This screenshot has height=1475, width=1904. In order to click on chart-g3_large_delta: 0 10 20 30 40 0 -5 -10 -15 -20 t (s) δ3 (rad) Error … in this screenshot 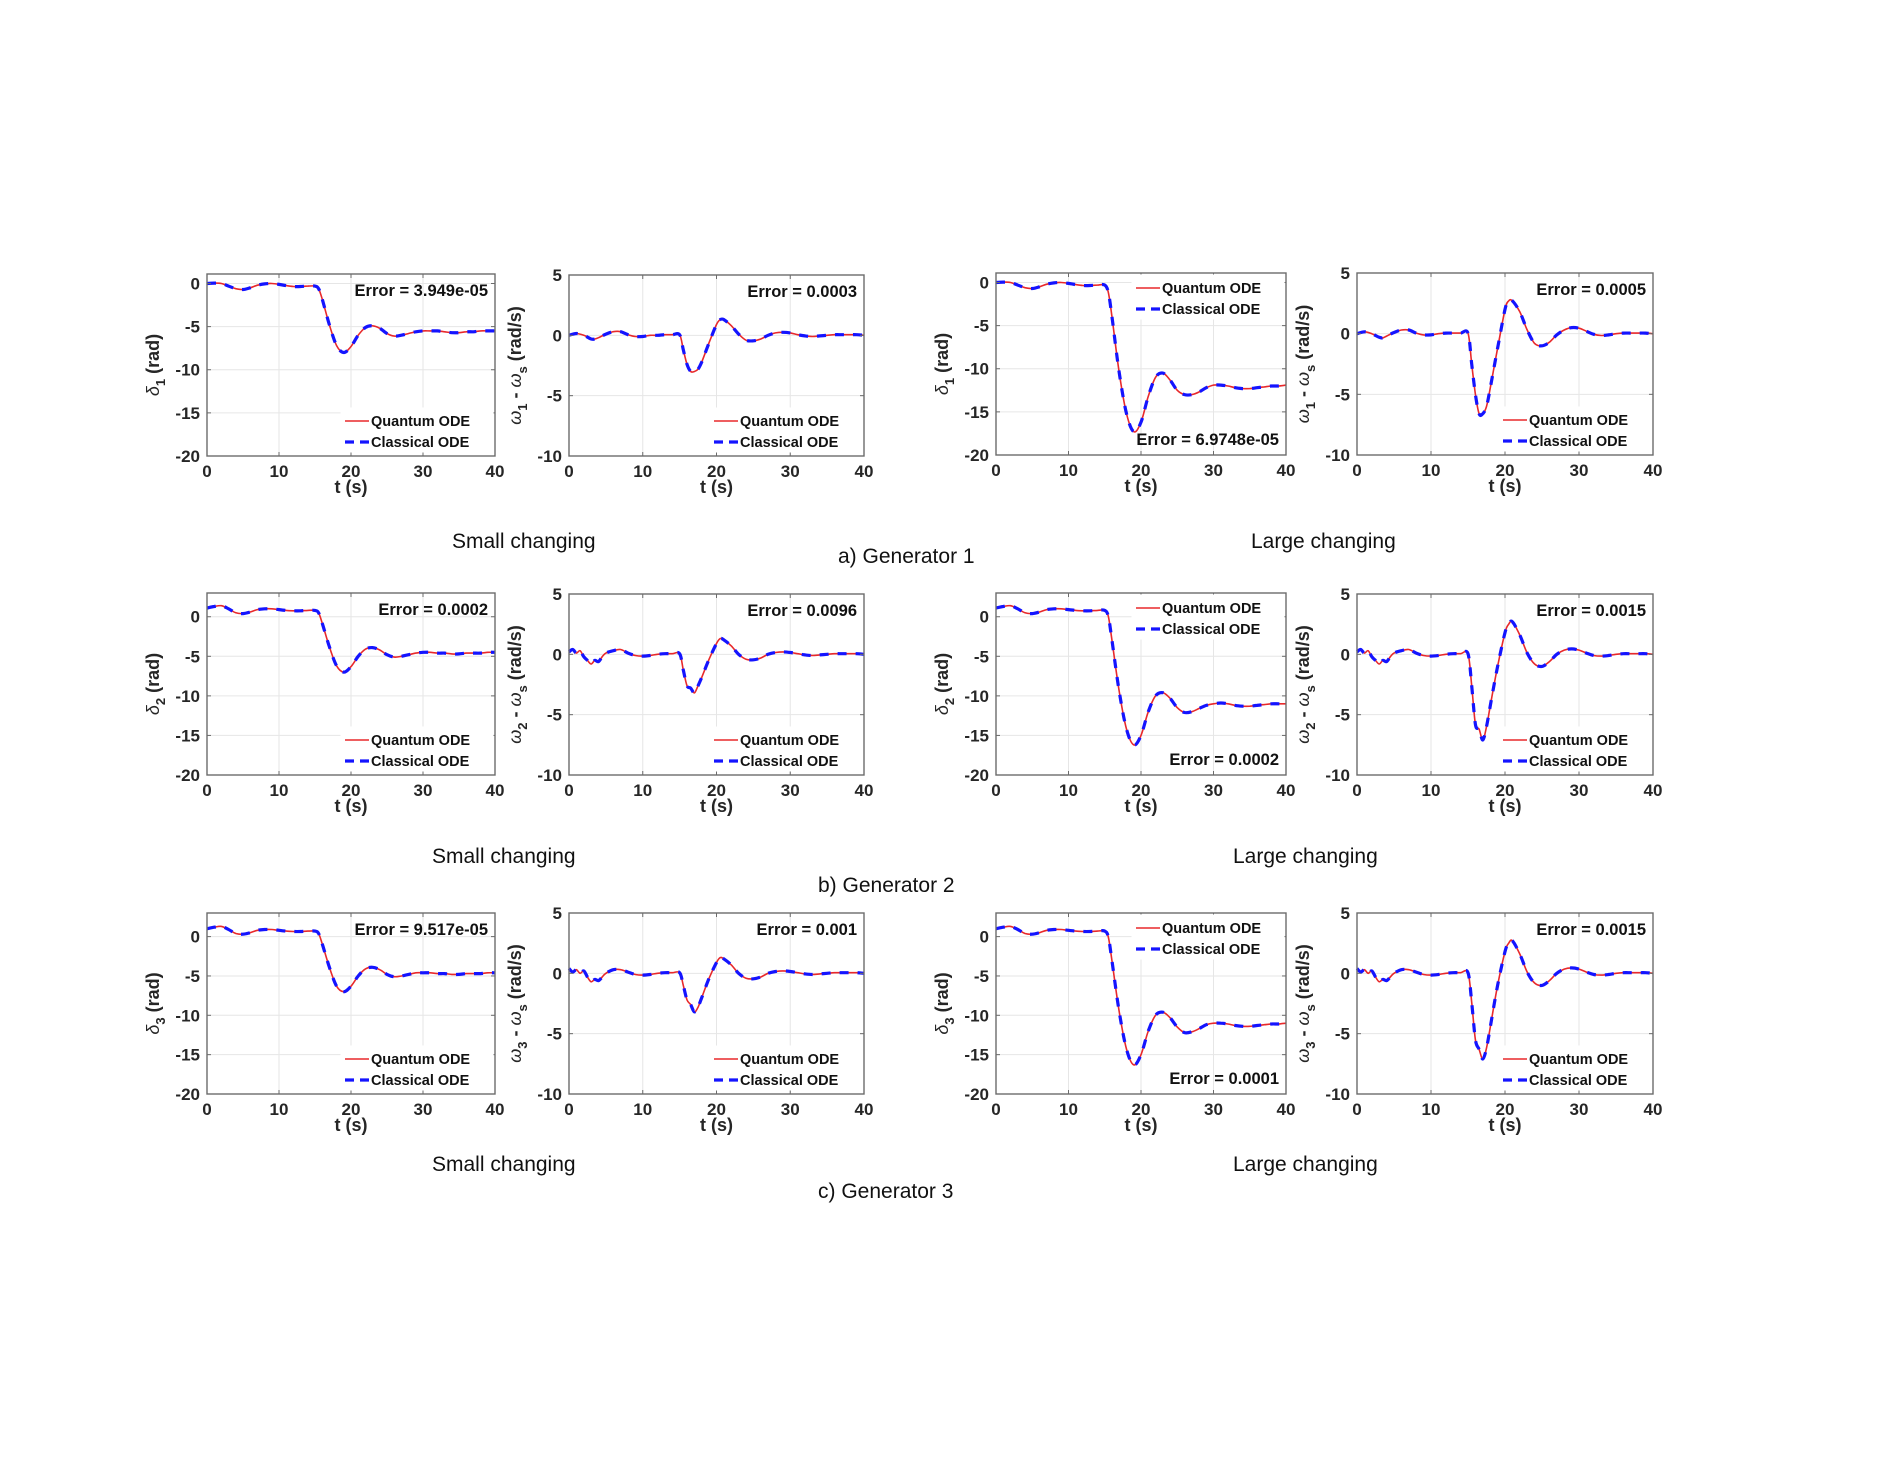, I will do `click(1114, 1023)`.